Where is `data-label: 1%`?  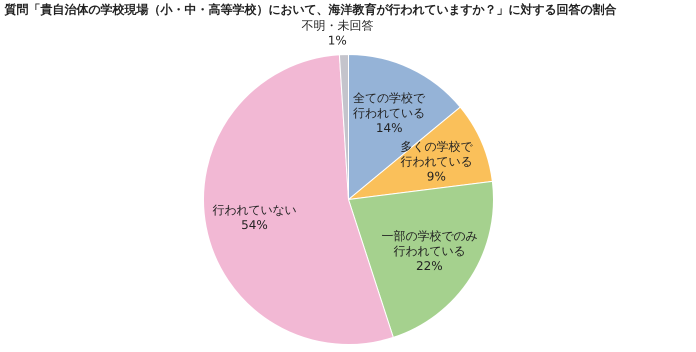
data-label: 1% is located at coordinates (337, 40).